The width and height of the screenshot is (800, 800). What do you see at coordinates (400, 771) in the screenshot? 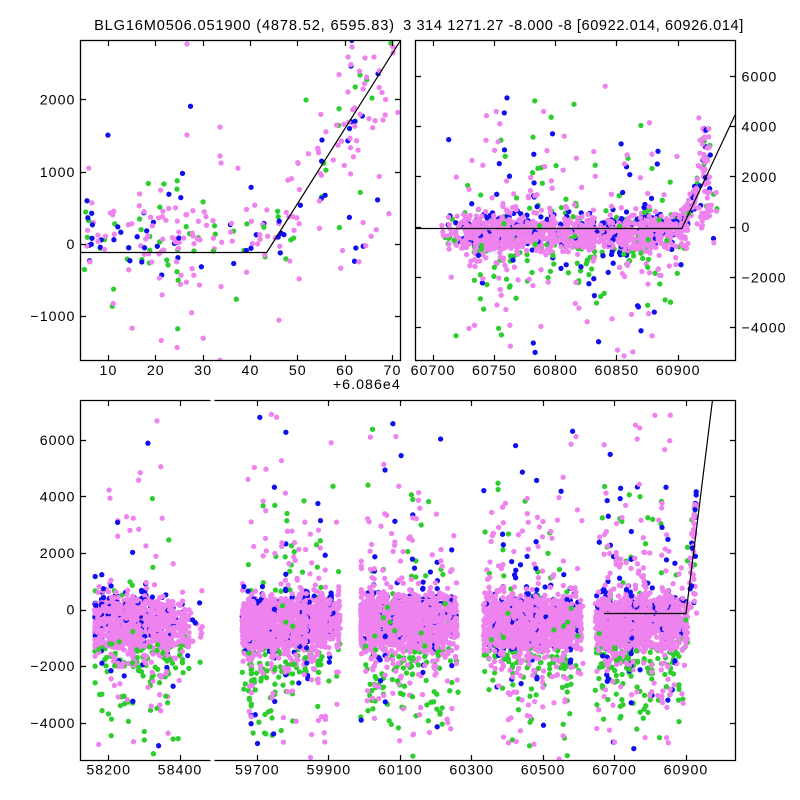
I see `svg-text: 60100` at bounding box center [400, 771].